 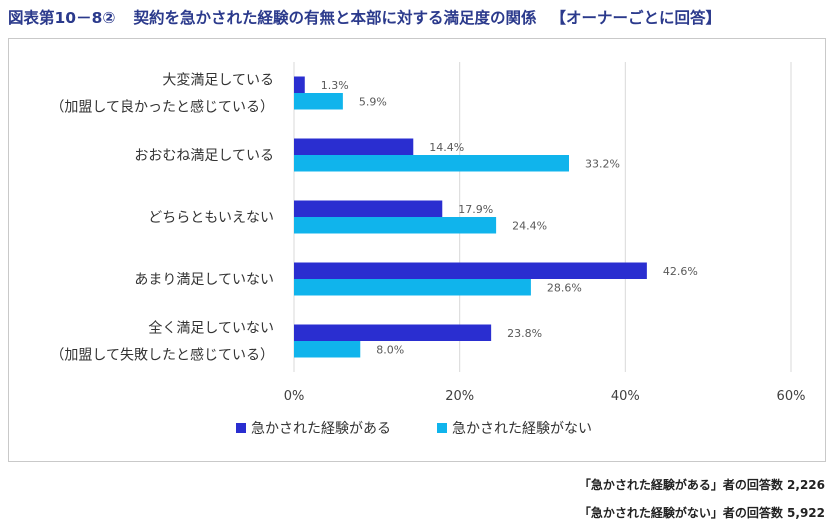 What do you see at coordinates (524, 333) in the screenshot?
I see `data-label: 23.8%` at bounding box center [524, 333].